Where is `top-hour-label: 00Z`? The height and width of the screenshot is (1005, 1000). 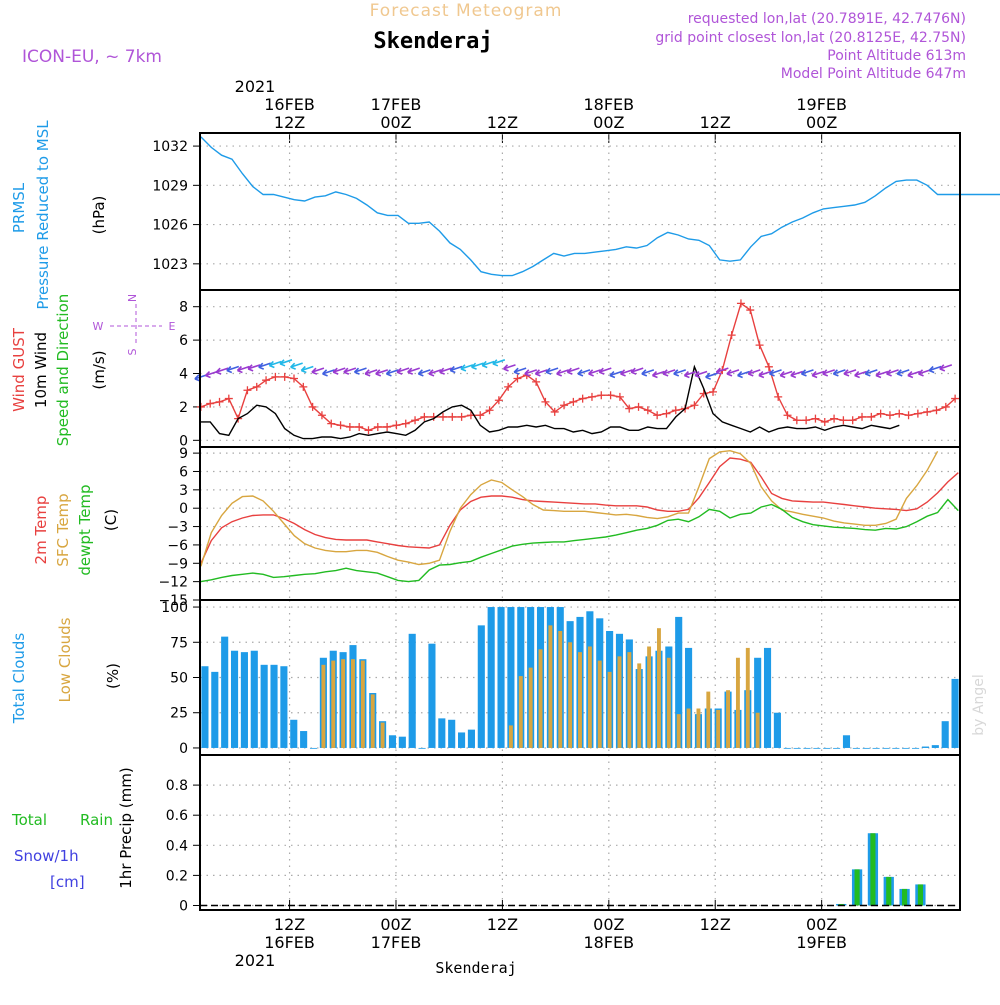
top-hour-label: 00Z is located at coordinates (821, 122).